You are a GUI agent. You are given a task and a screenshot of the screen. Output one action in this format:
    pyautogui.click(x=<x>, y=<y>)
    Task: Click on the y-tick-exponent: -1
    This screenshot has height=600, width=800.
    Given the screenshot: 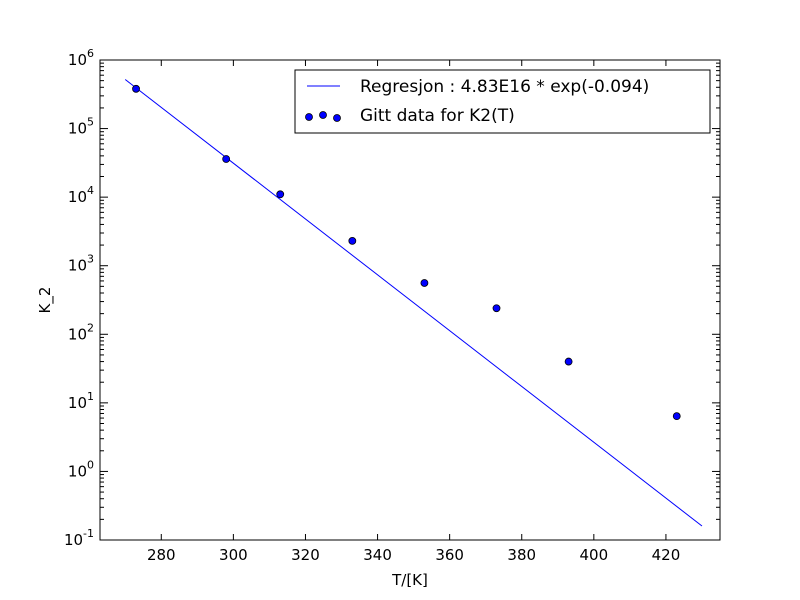 What is the action you would take?
    pyautogui.click(x=88, y=533)
    